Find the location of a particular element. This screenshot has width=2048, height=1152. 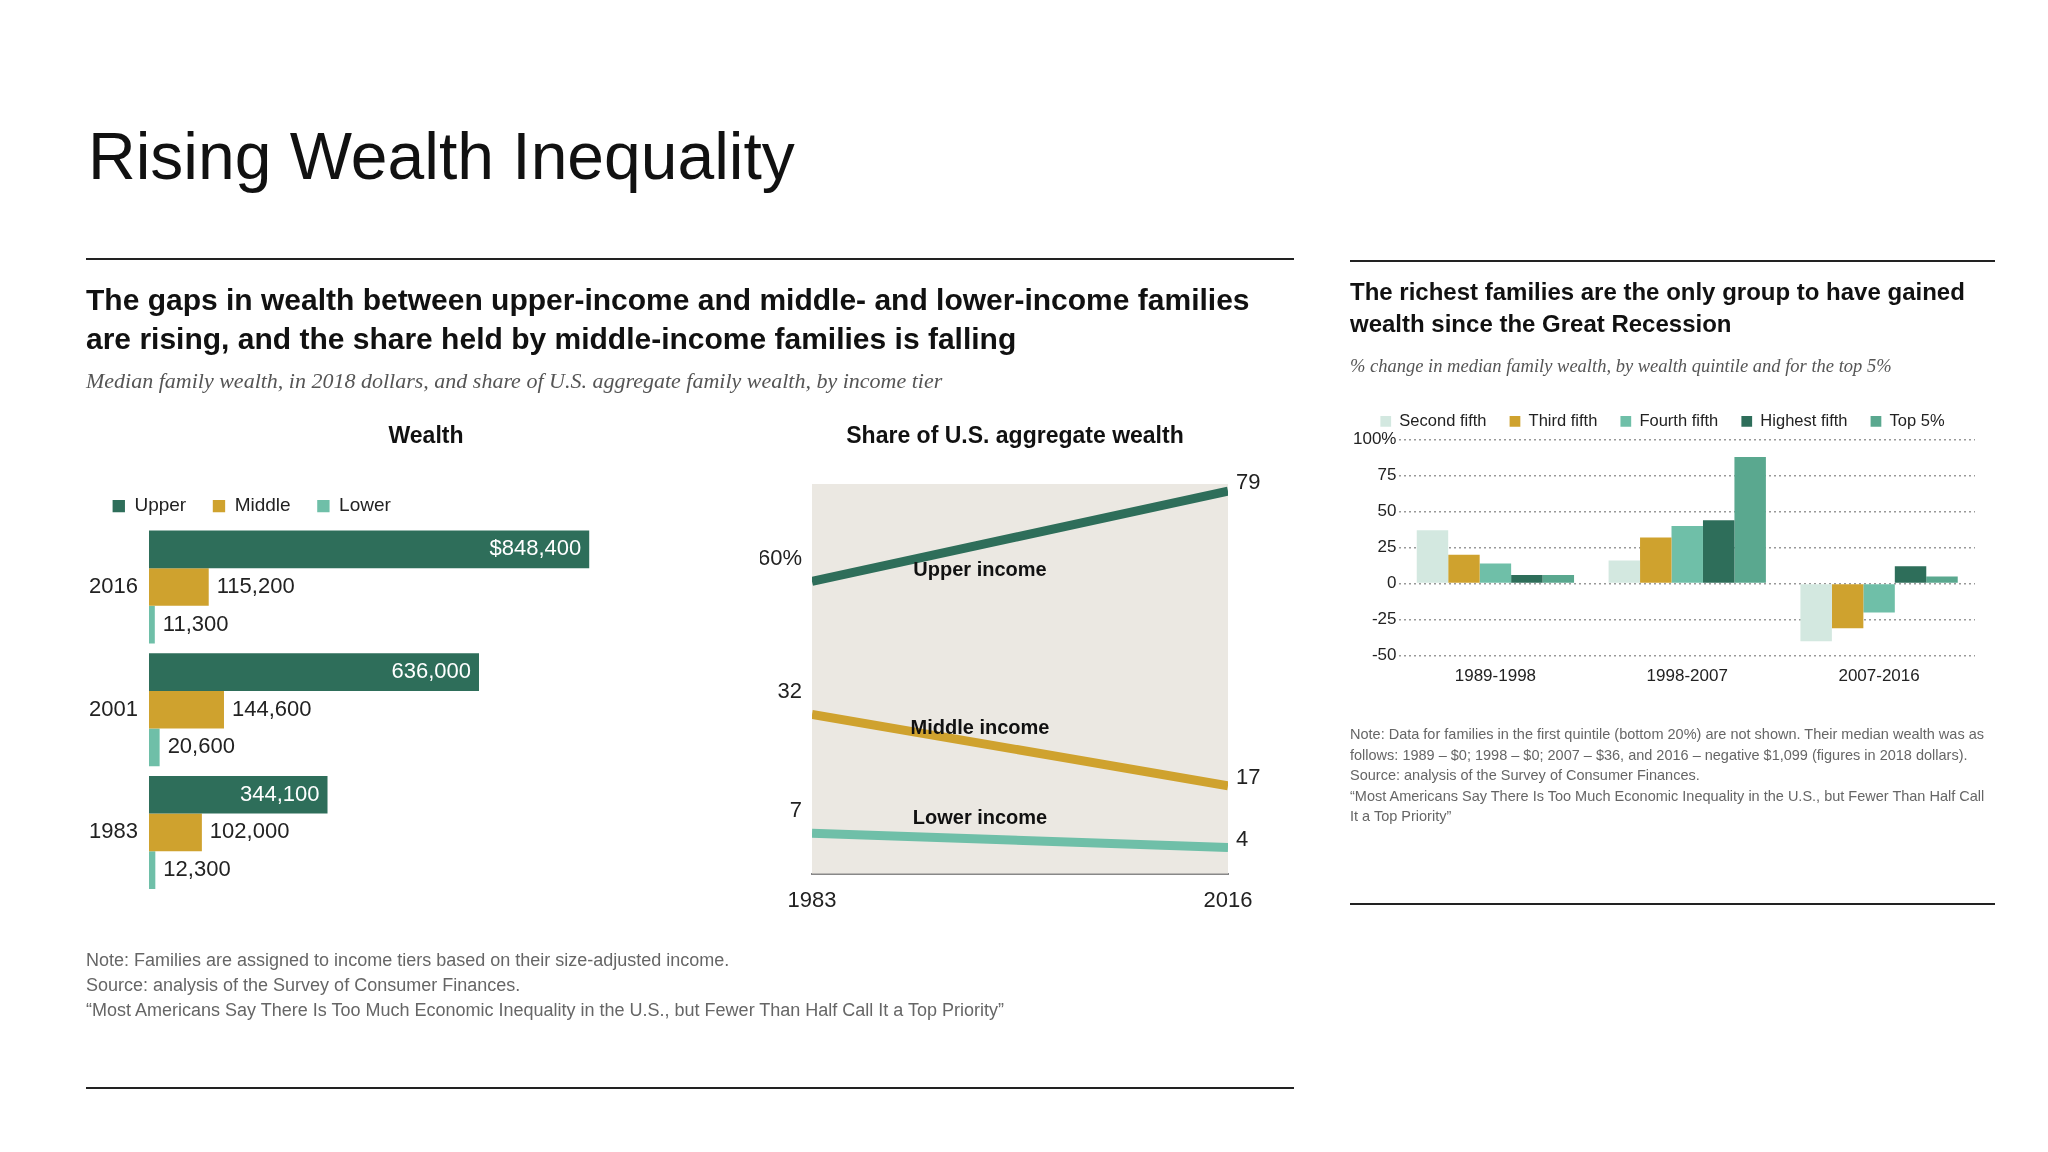

data-label: 20,600 is located at coordinates (201, 746).